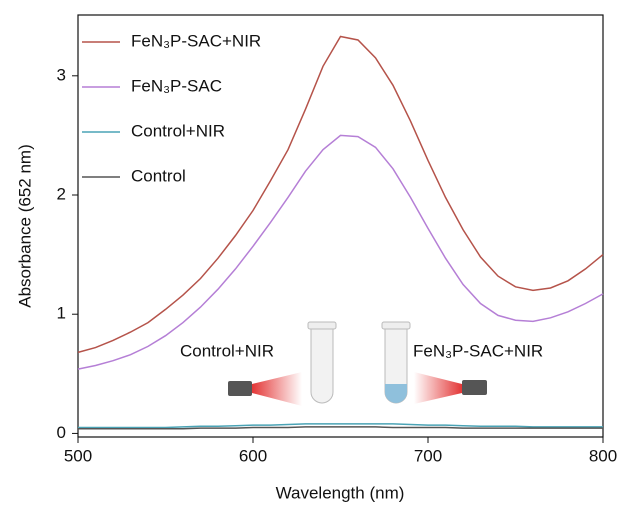 The width and height of the screenshot is (624, 508). Describe the element at coordinates (478, 350) in the screenshot. I see `annotation: FeN₃P-SAC+NIR` at that location.